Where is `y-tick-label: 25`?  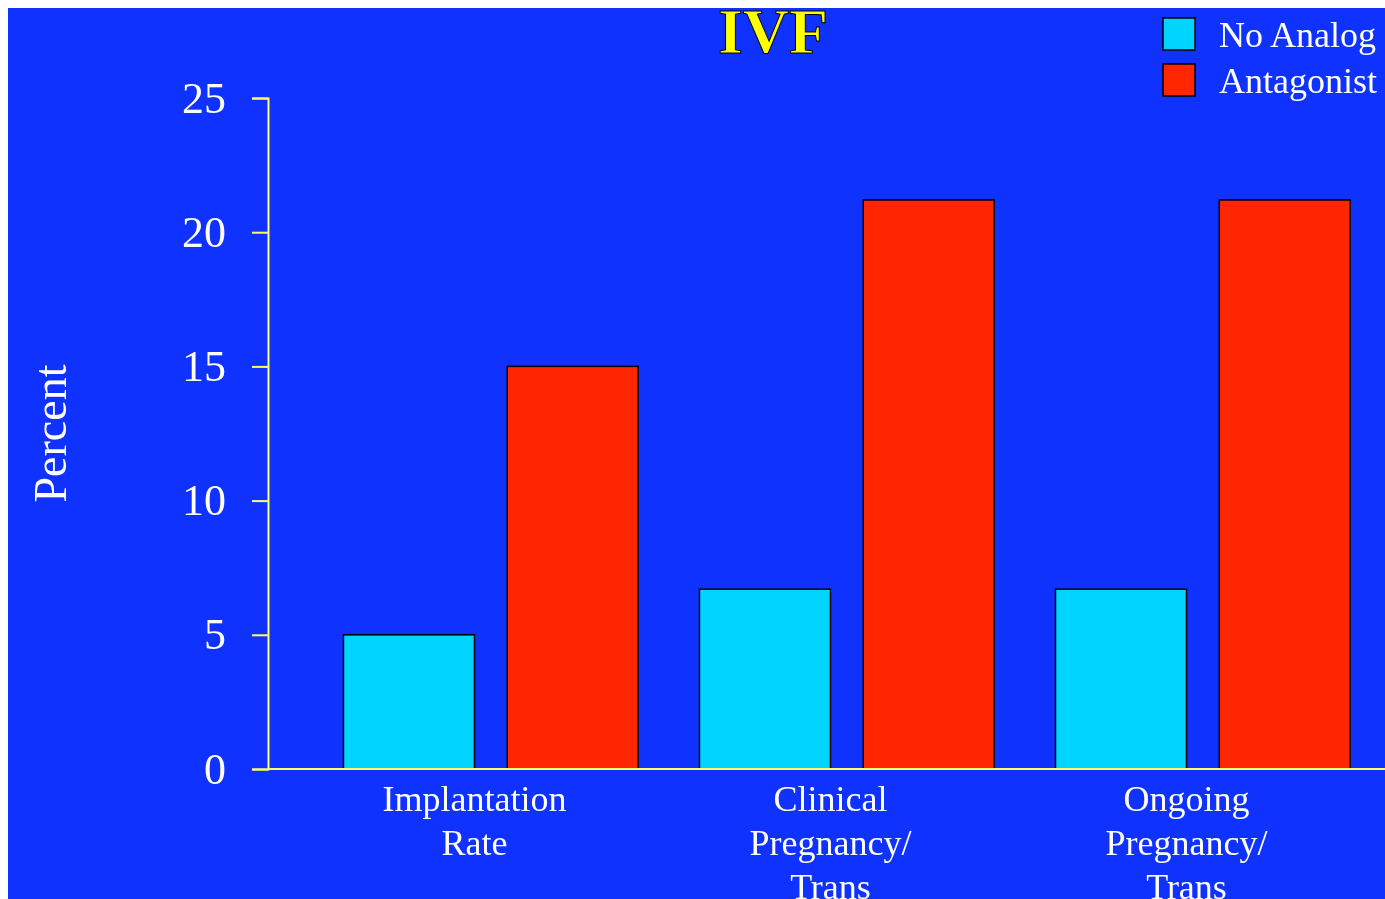 y-tick-label: 25 is located at coordinates (204, 98).